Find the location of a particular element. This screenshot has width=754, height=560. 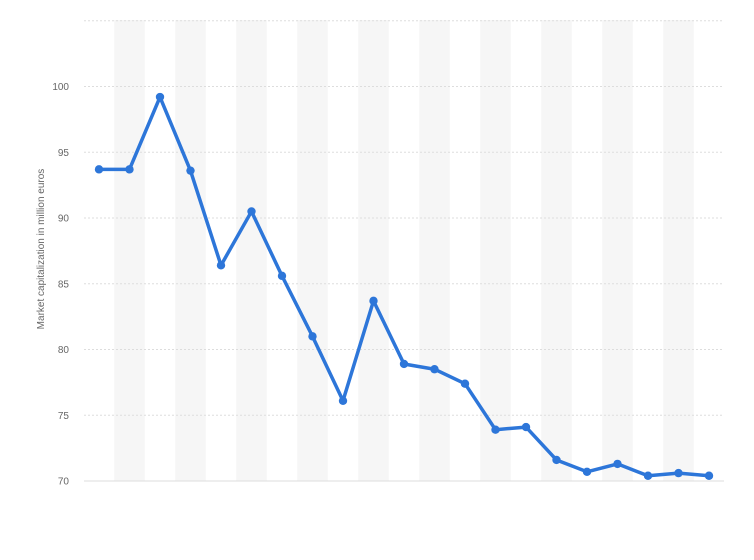

y-tick-label: 80 is located at coordinates (64, 350).